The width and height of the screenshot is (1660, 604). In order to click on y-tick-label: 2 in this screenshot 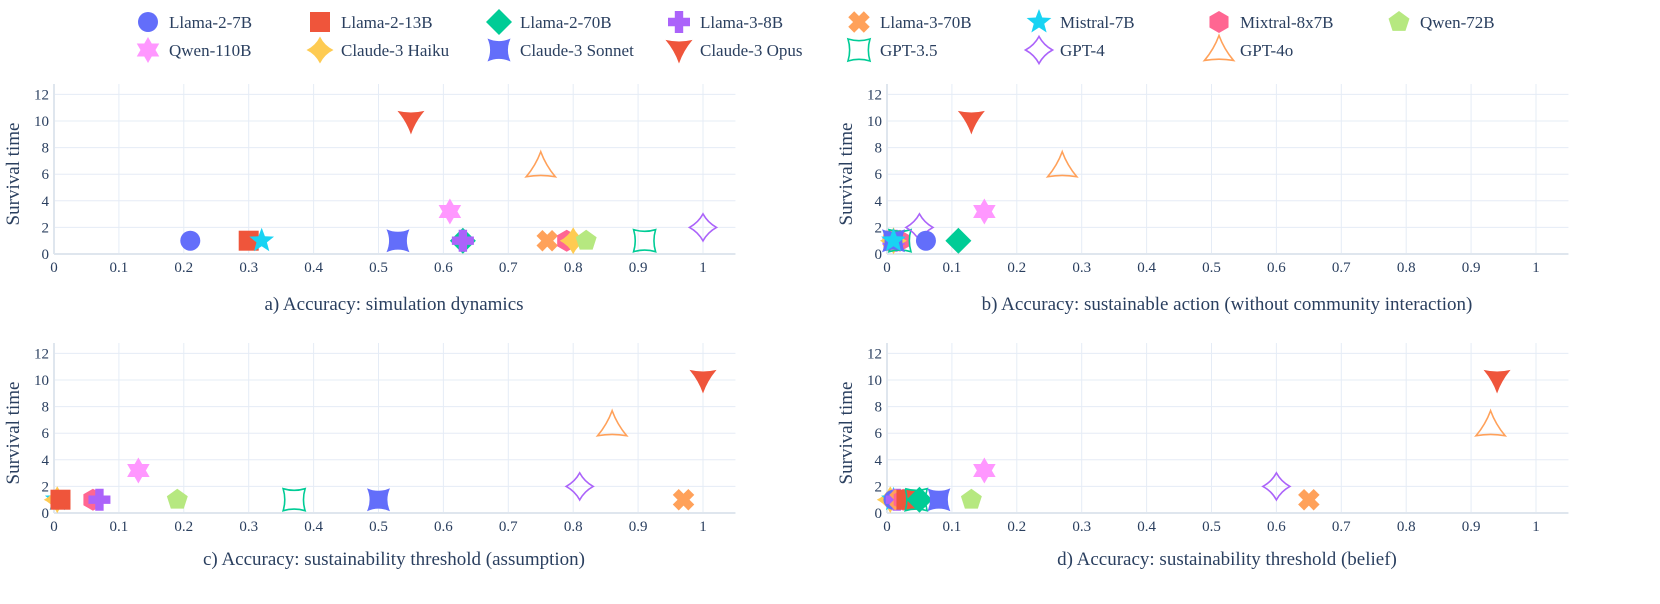, I will do `click(879, 228)`.